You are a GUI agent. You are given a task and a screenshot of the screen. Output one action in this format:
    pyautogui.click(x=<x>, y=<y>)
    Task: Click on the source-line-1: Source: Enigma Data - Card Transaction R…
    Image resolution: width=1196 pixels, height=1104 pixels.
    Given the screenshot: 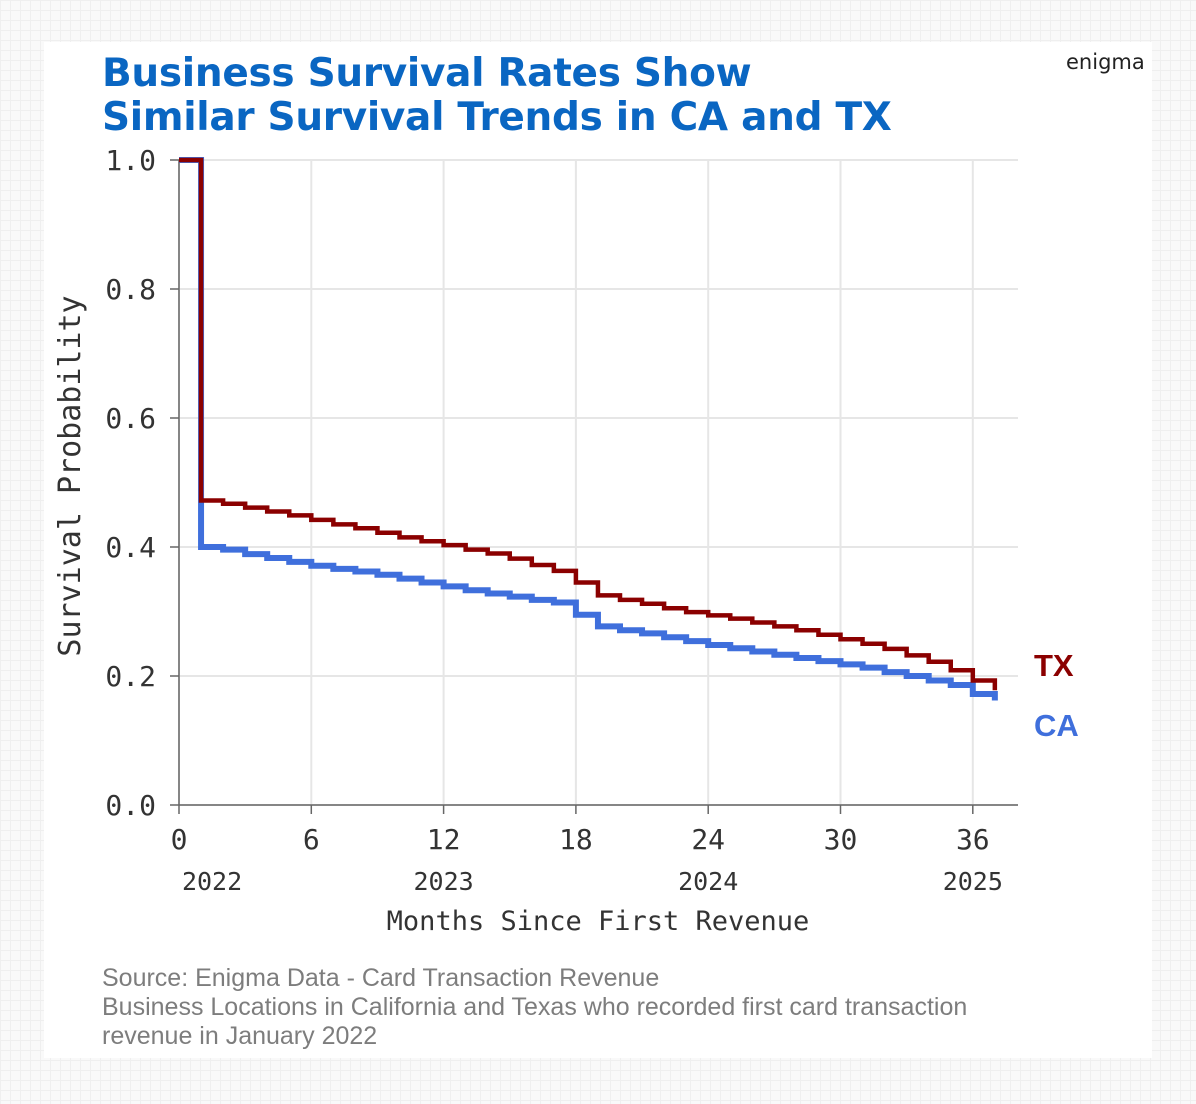 What is the action you would take?
    pyautogui.click(x=381, y=978)
    